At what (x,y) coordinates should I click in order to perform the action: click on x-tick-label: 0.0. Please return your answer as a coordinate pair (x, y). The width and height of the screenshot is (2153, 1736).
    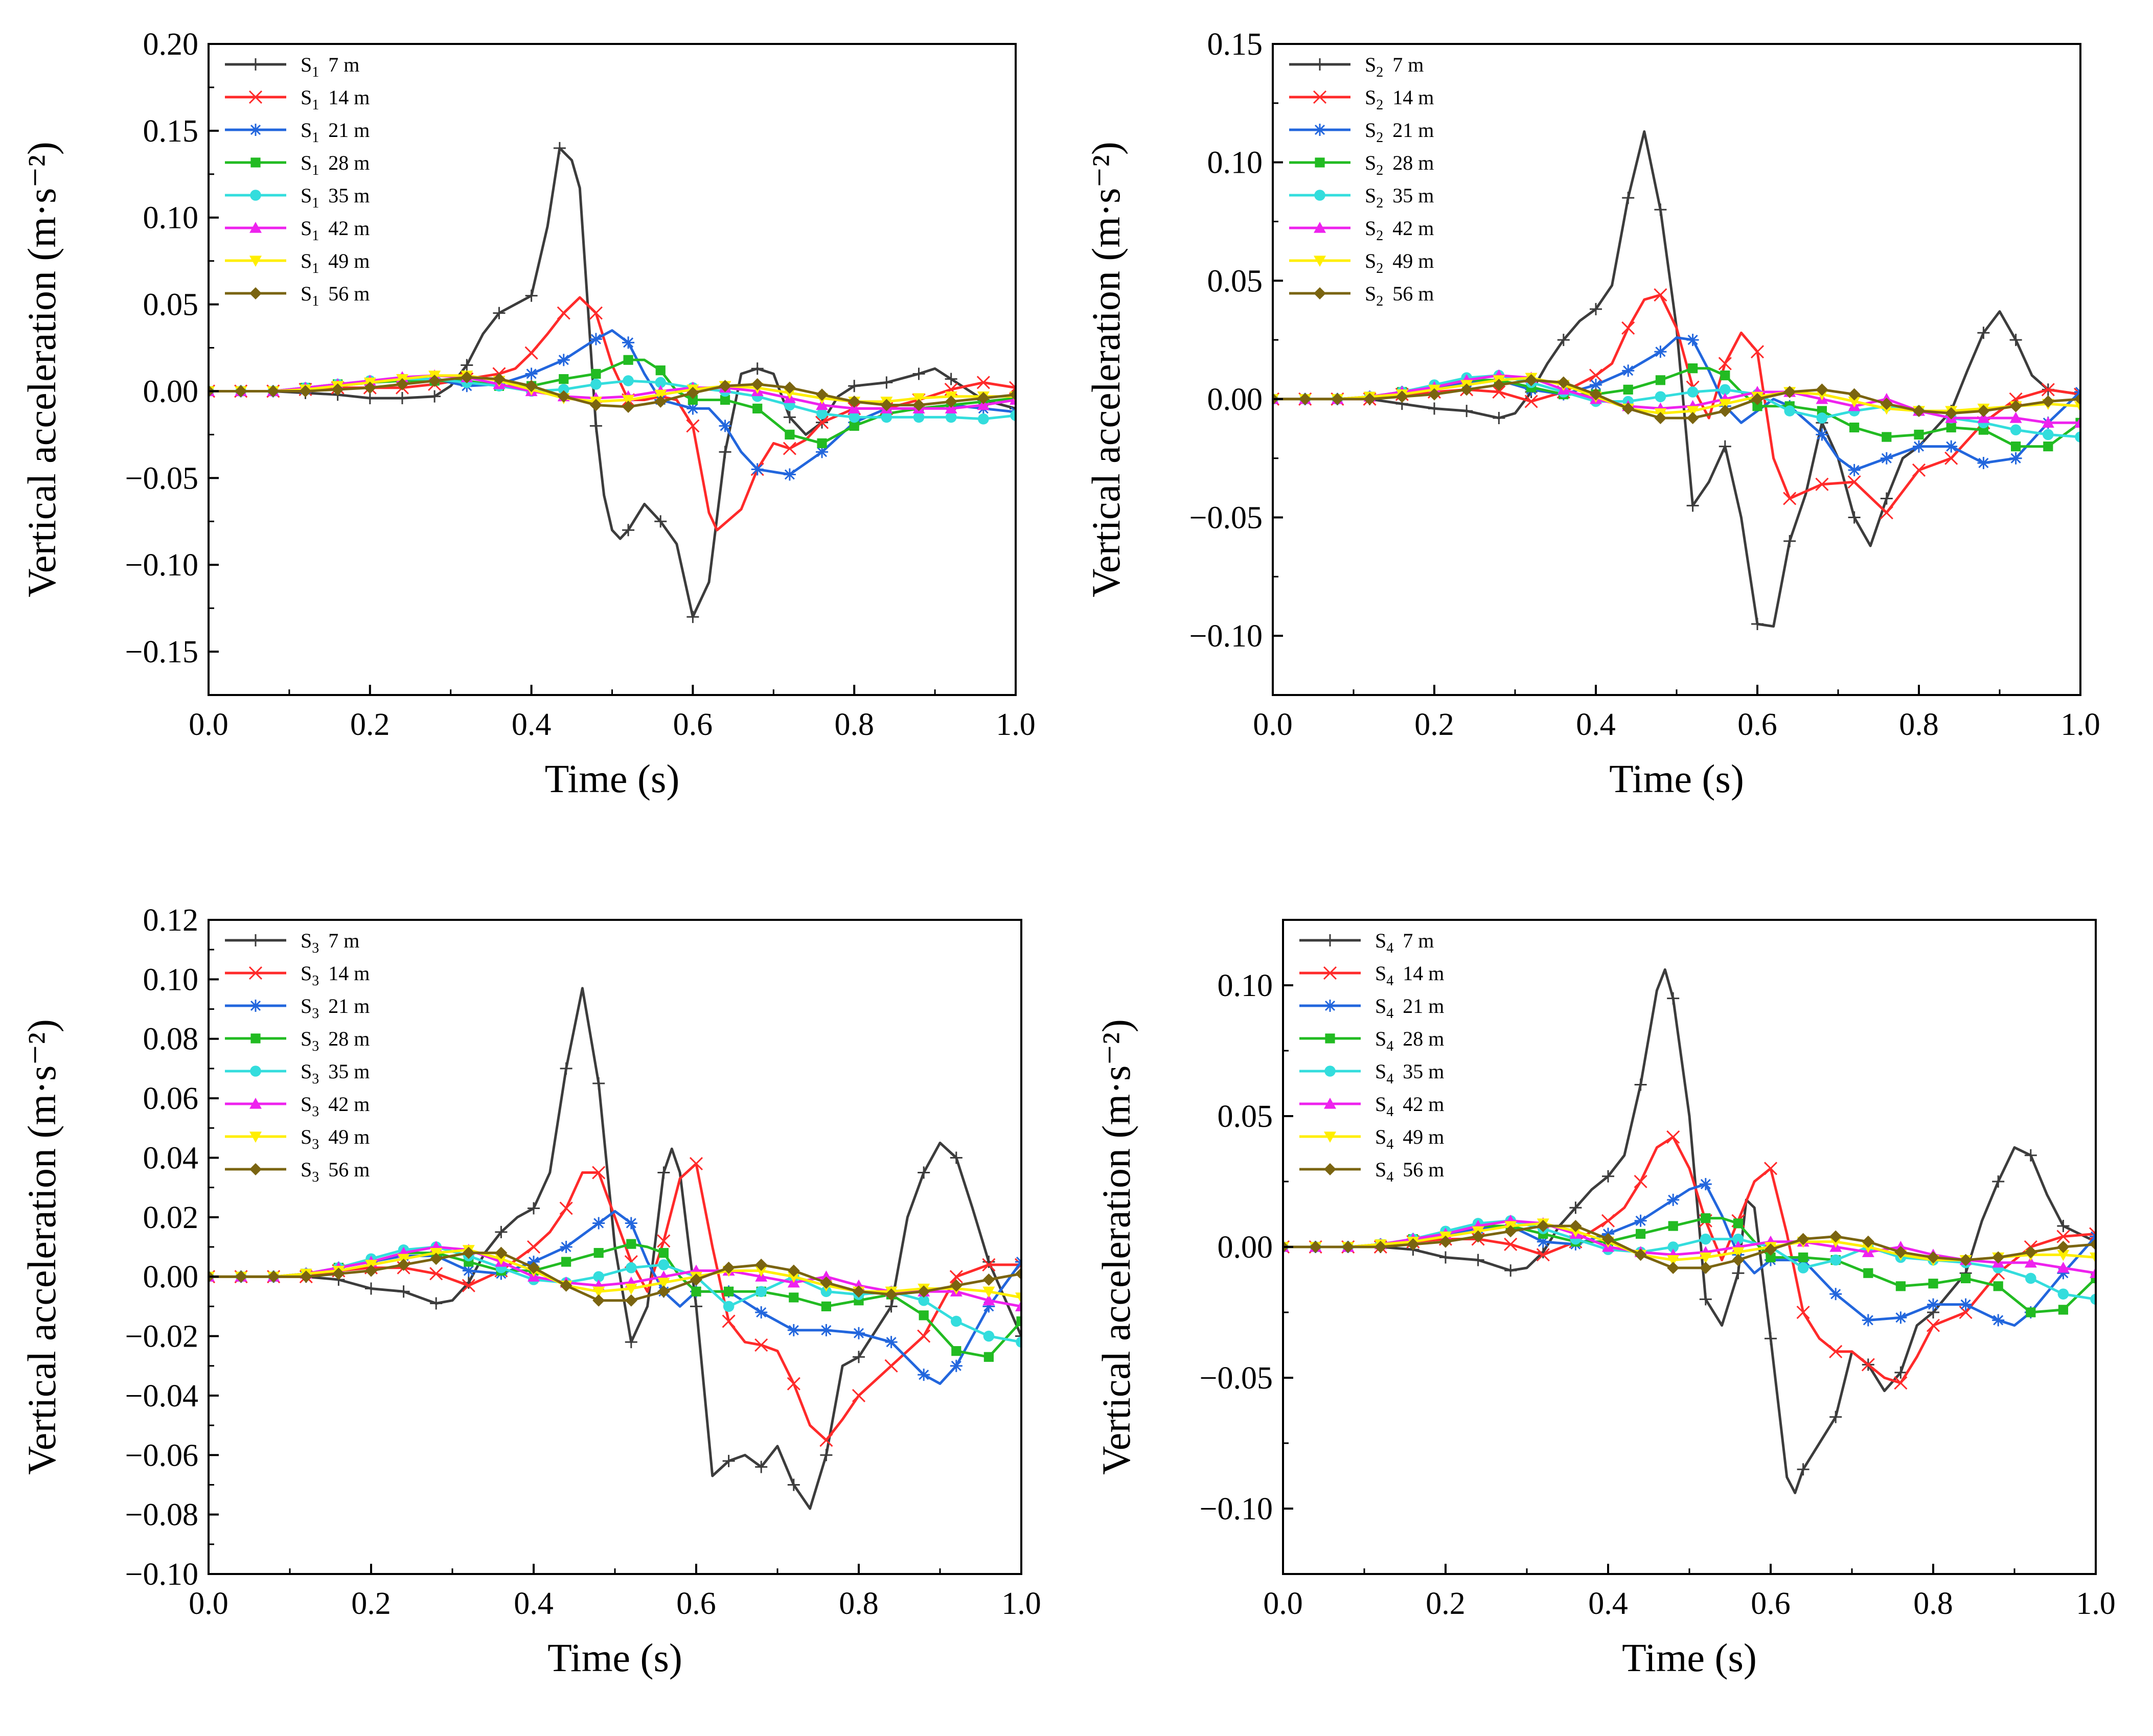
    Looking at the image, I should click on (208, 1603).